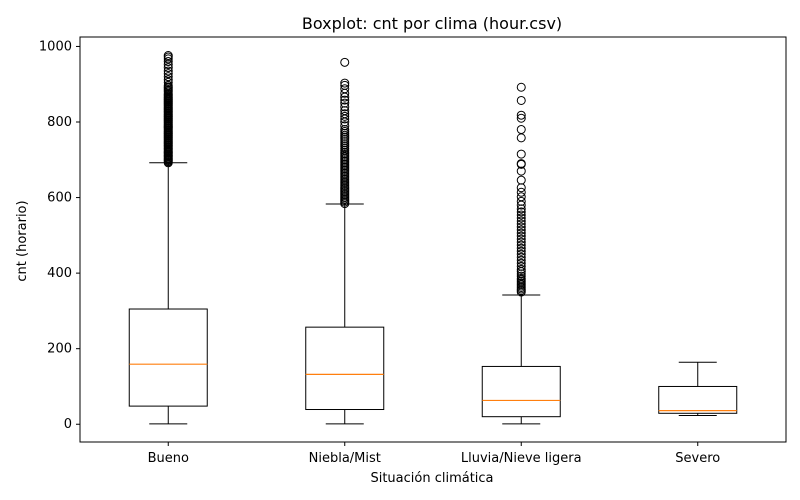 This screenshot has height=500, width=800. What do you see at coordinates (59, 198) in the screenshot?
I see `y-tick-label: 600` at bounding box center [59, 198].